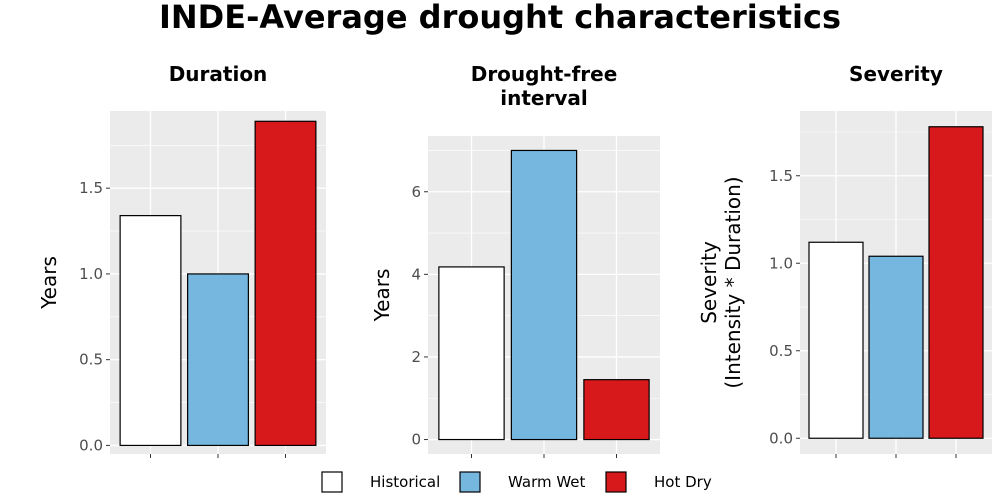  I want to click on y-tick-label: 6, so click(416, 192).